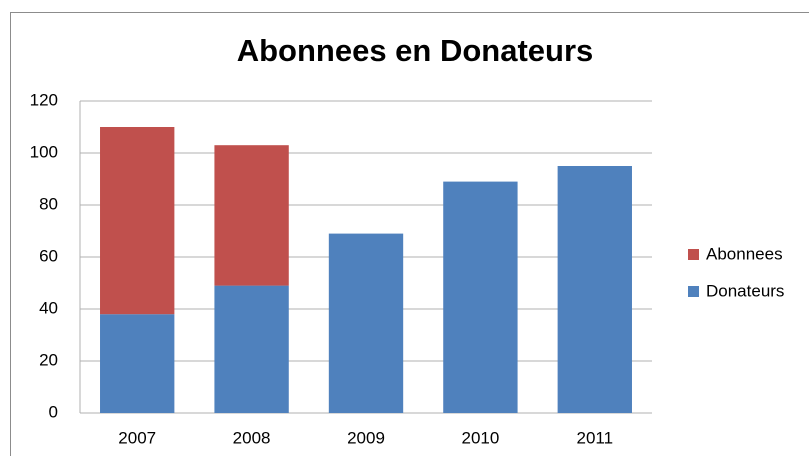 This screenshot has height=456, width=809. Describe the element at coordinates (744, 253) in the screenshot. I see `legend-label: Abonnees` at that location.